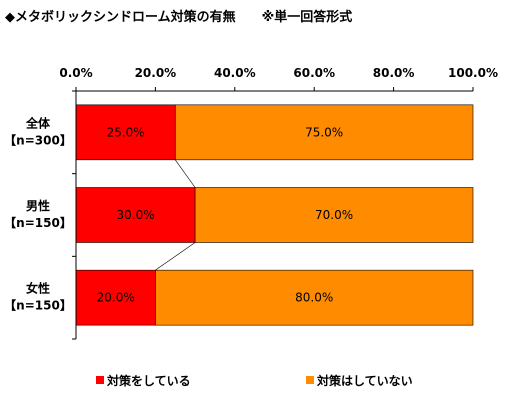  Describe the element at coordinates (473, 73) in the screenshot. I see `x-tick-label: 100.0%` at that location.